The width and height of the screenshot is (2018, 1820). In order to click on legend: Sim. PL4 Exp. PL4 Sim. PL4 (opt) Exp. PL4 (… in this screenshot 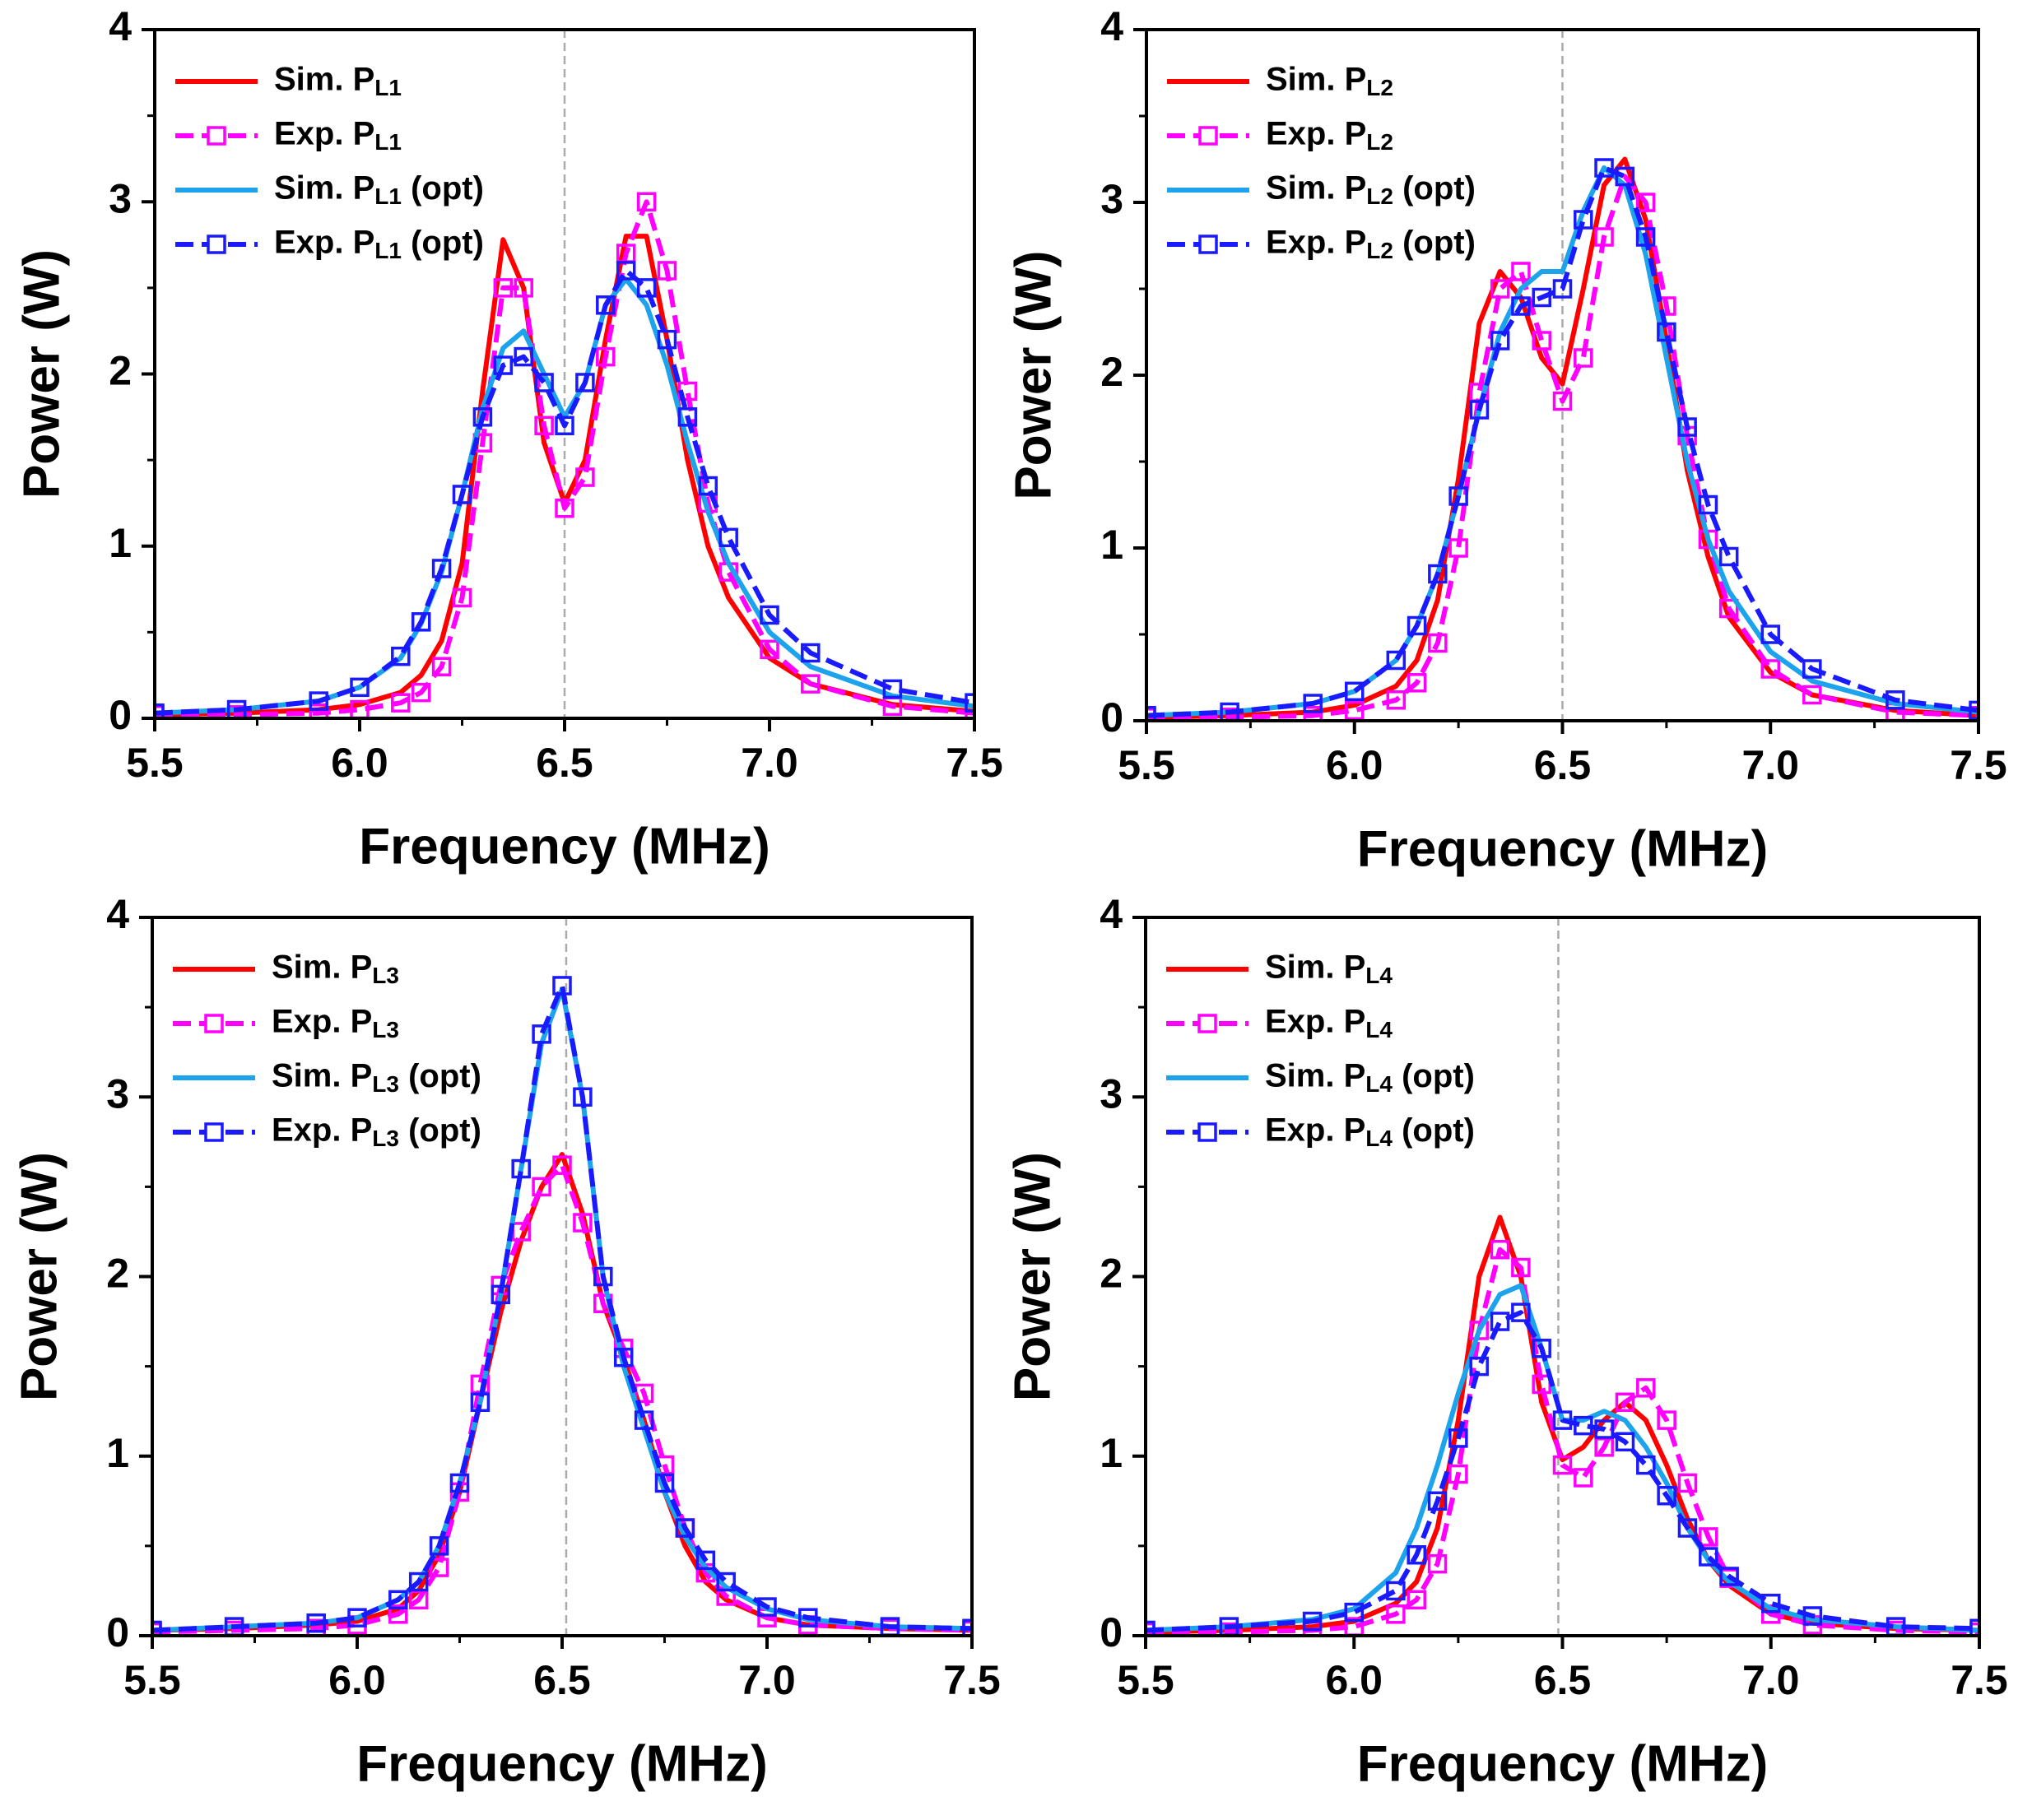, I will do `click(1320, 1050)`.